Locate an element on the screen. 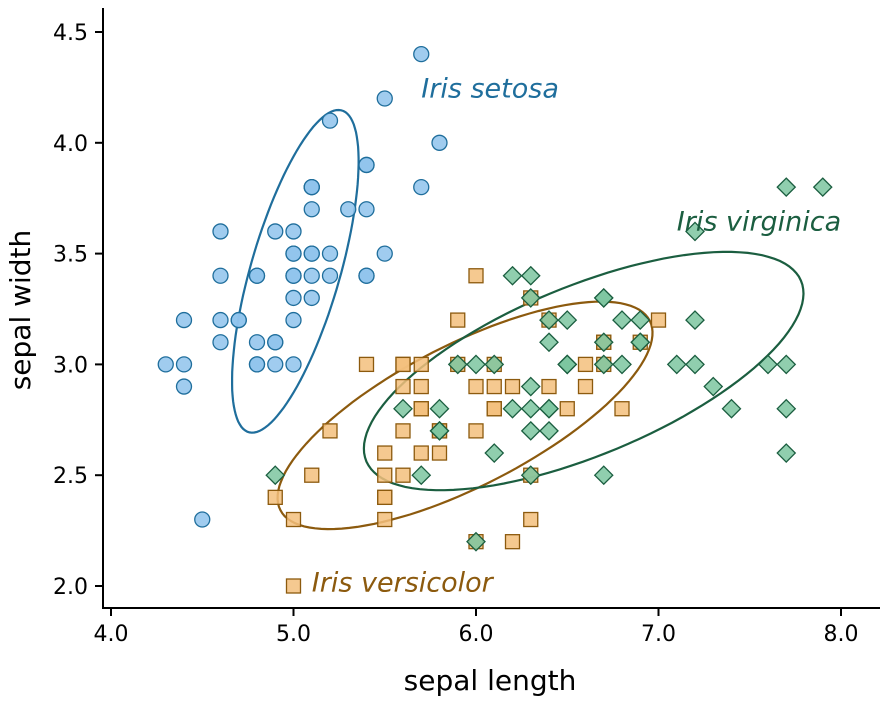 The width and height of the screenshot is (883, 706). y-tick-label: 3.0 is located at coordinates (70, 365).